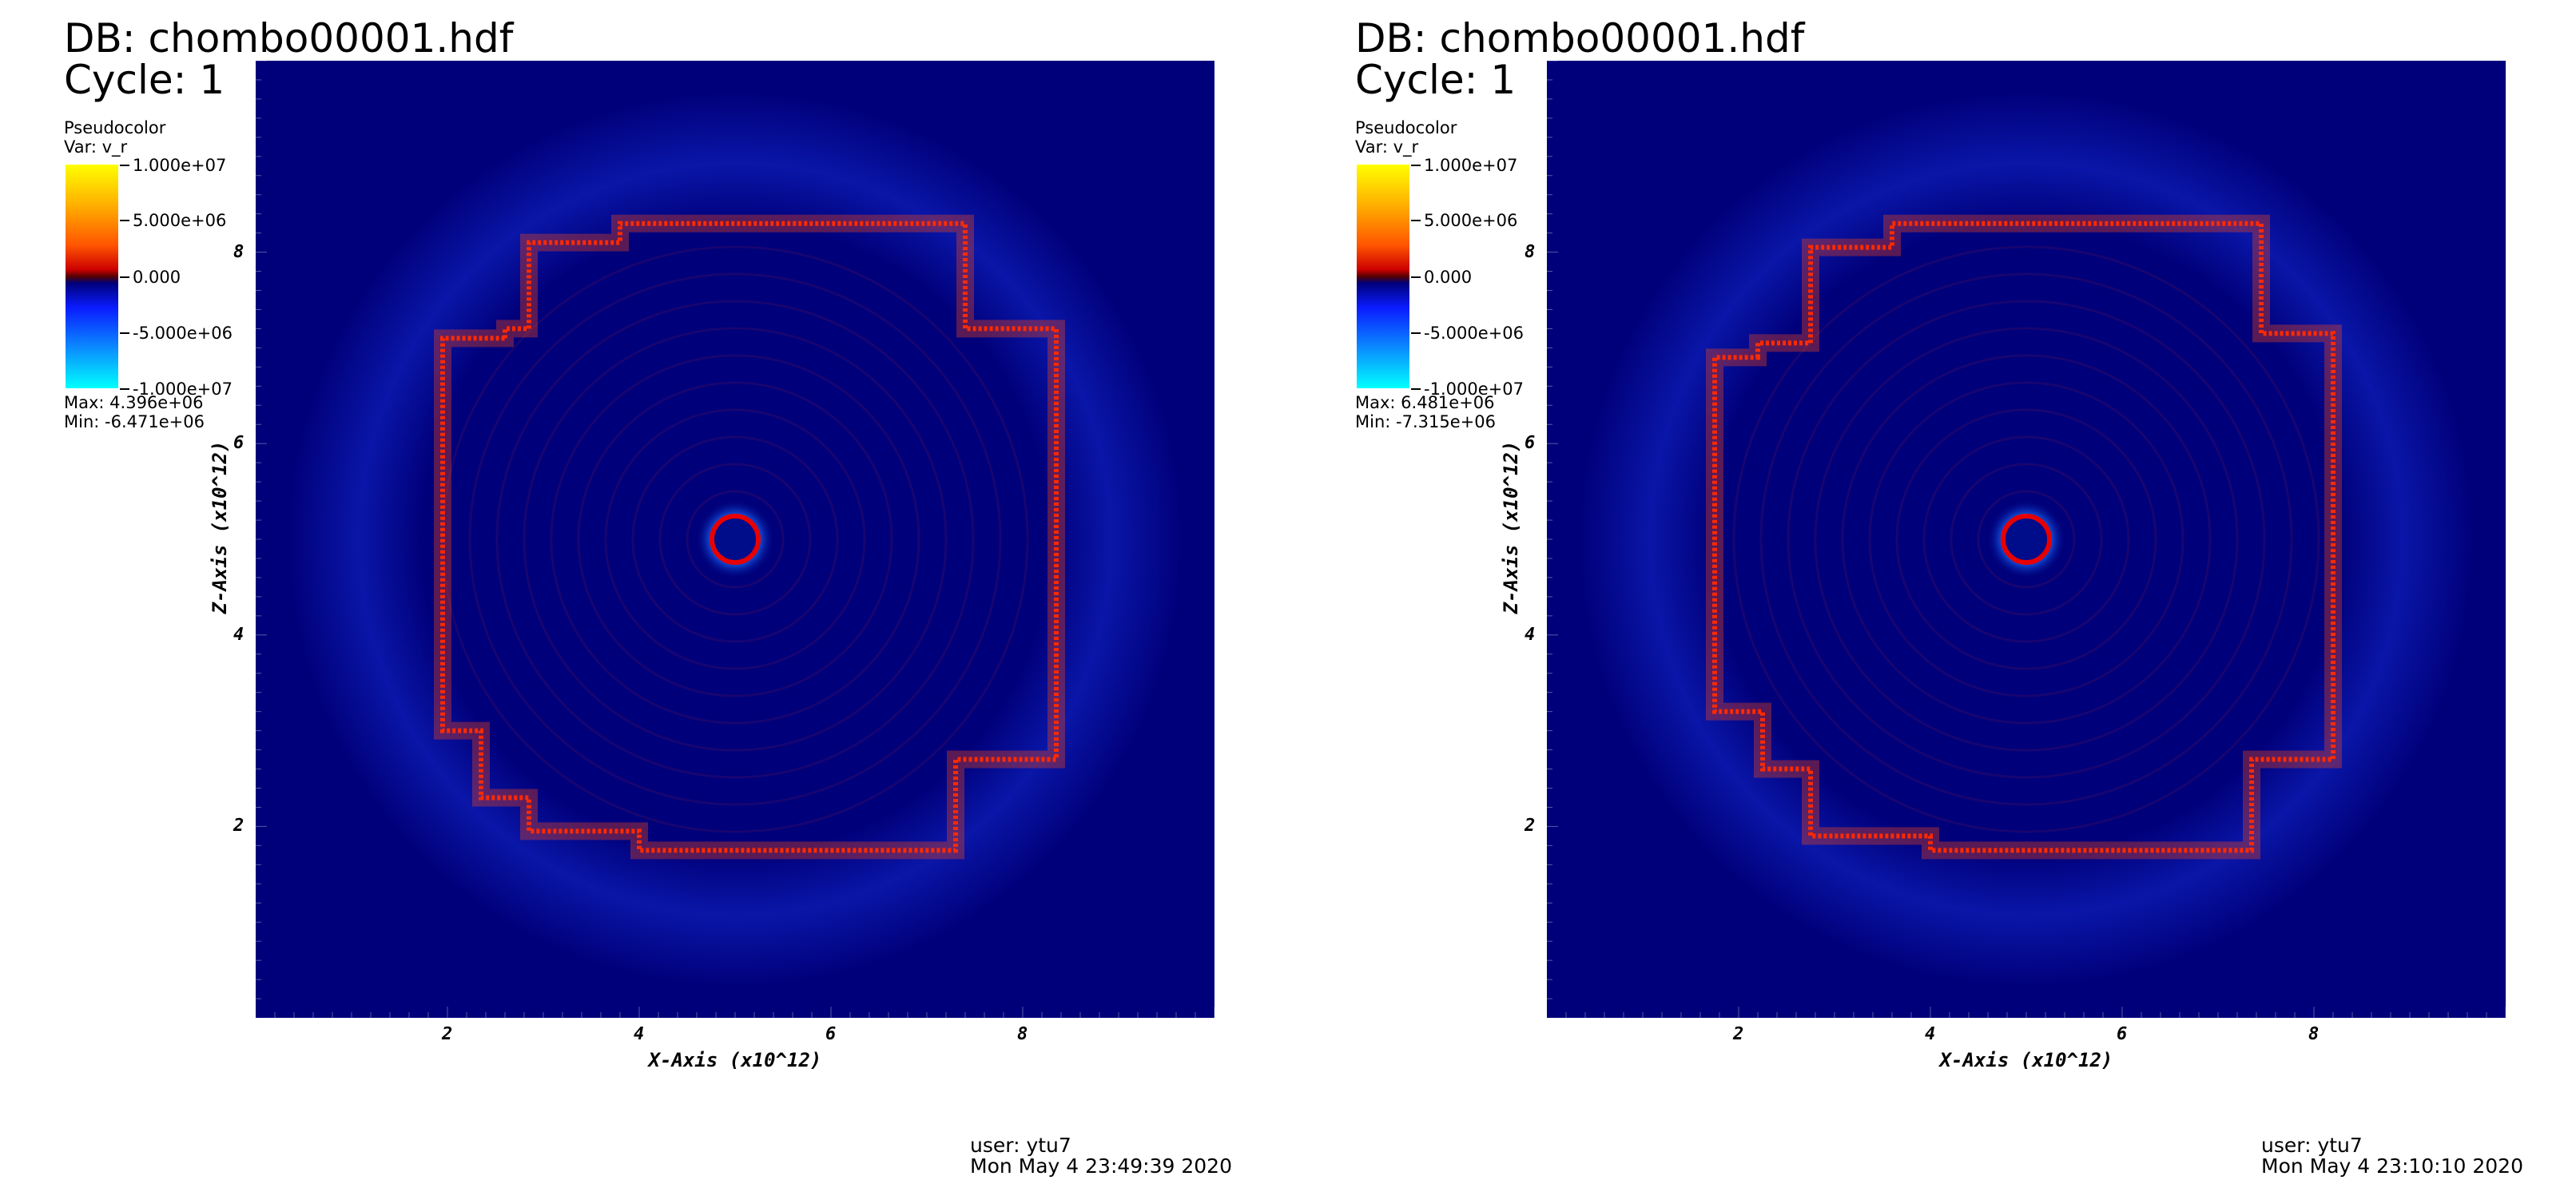 The image size is (2576, 1192). What do you see at coordinates (1101, 1166) in the screenshot?
I see `date-label: Mon May 4 23:49:39 2020` at bounding box center [1101, 1166].